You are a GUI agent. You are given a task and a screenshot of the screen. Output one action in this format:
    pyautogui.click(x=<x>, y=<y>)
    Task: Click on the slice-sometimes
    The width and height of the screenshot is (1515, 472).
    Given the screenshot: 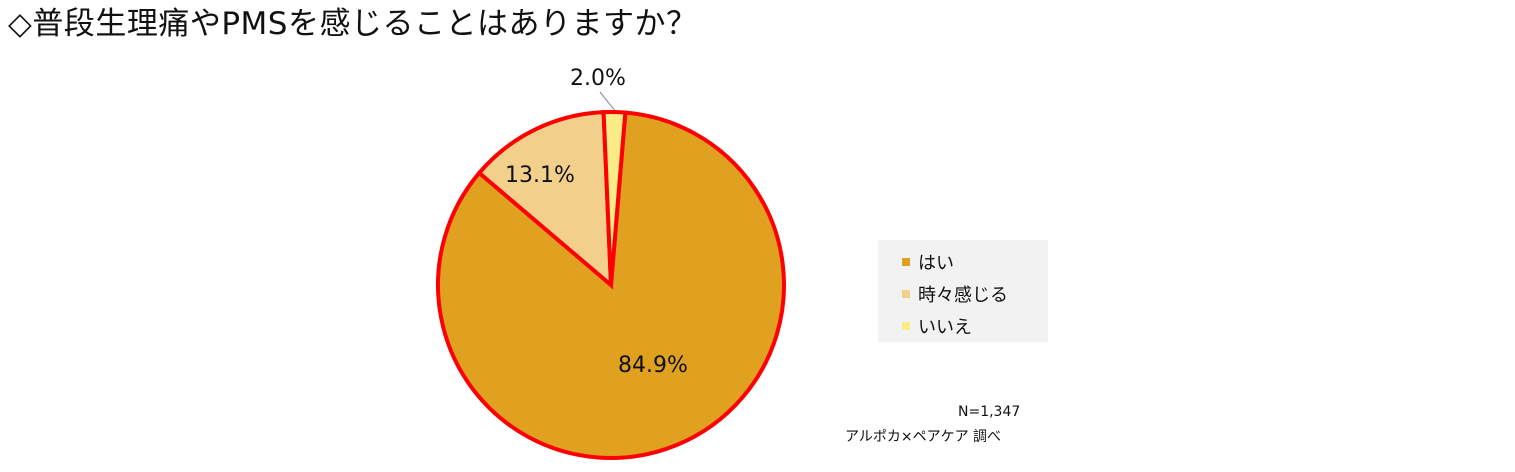 What is the action you would take?
    pyautogui.click(x=545, y=200)
    